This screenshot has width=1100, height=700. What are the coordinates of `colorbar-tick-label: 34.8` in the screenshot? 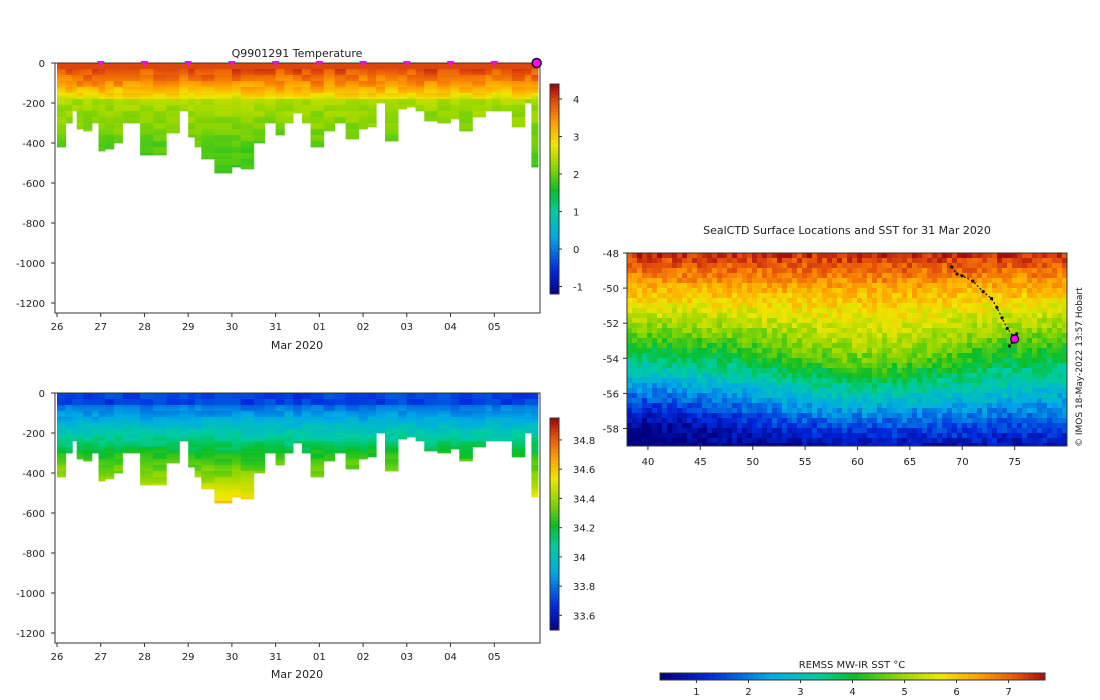 It's located at (584, 441).